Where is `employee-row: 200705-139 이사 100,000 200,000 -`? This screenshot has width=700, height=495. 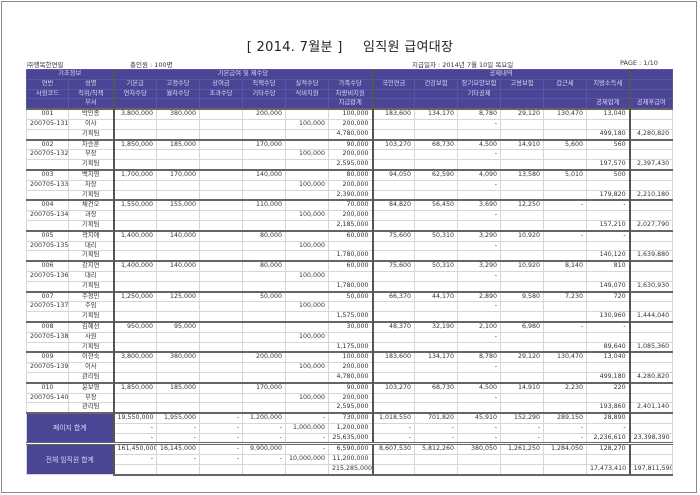
employee-row: 200705-139 이사 100,000 200,000 - is located at coordinates (350, 367).